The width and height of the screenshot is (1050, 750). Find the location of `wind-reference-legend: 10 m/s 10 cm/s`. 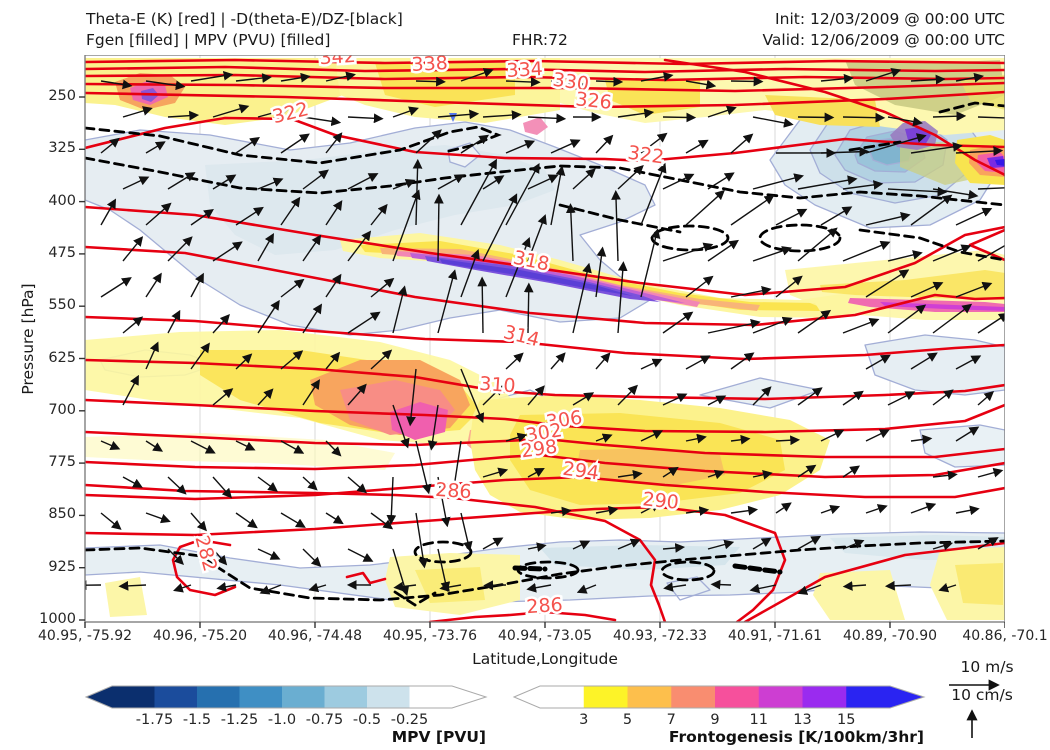

wind-reference-legend: 10 m/s 10 cm/s is located at coordinates (981, 698).